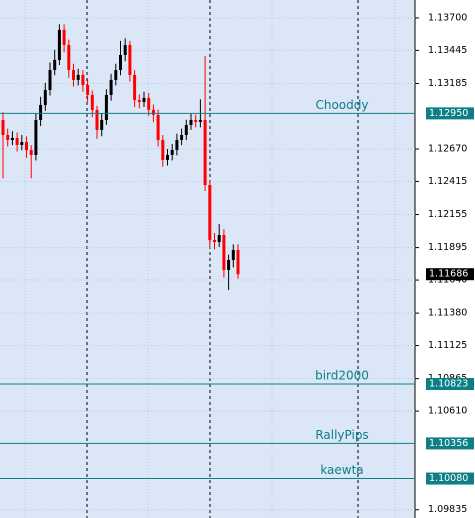  I want to click on price-box-label: 1.12950, so click(448, 113).